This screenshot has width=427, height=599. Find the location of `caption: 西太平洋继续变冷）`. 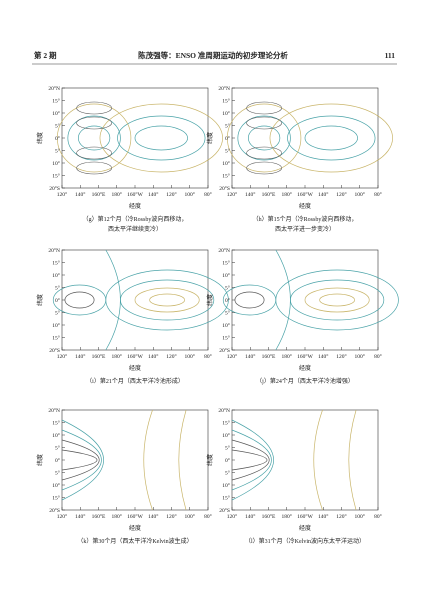

caption: 西太平洋继续变冷） is located at coordinates (135, 229).